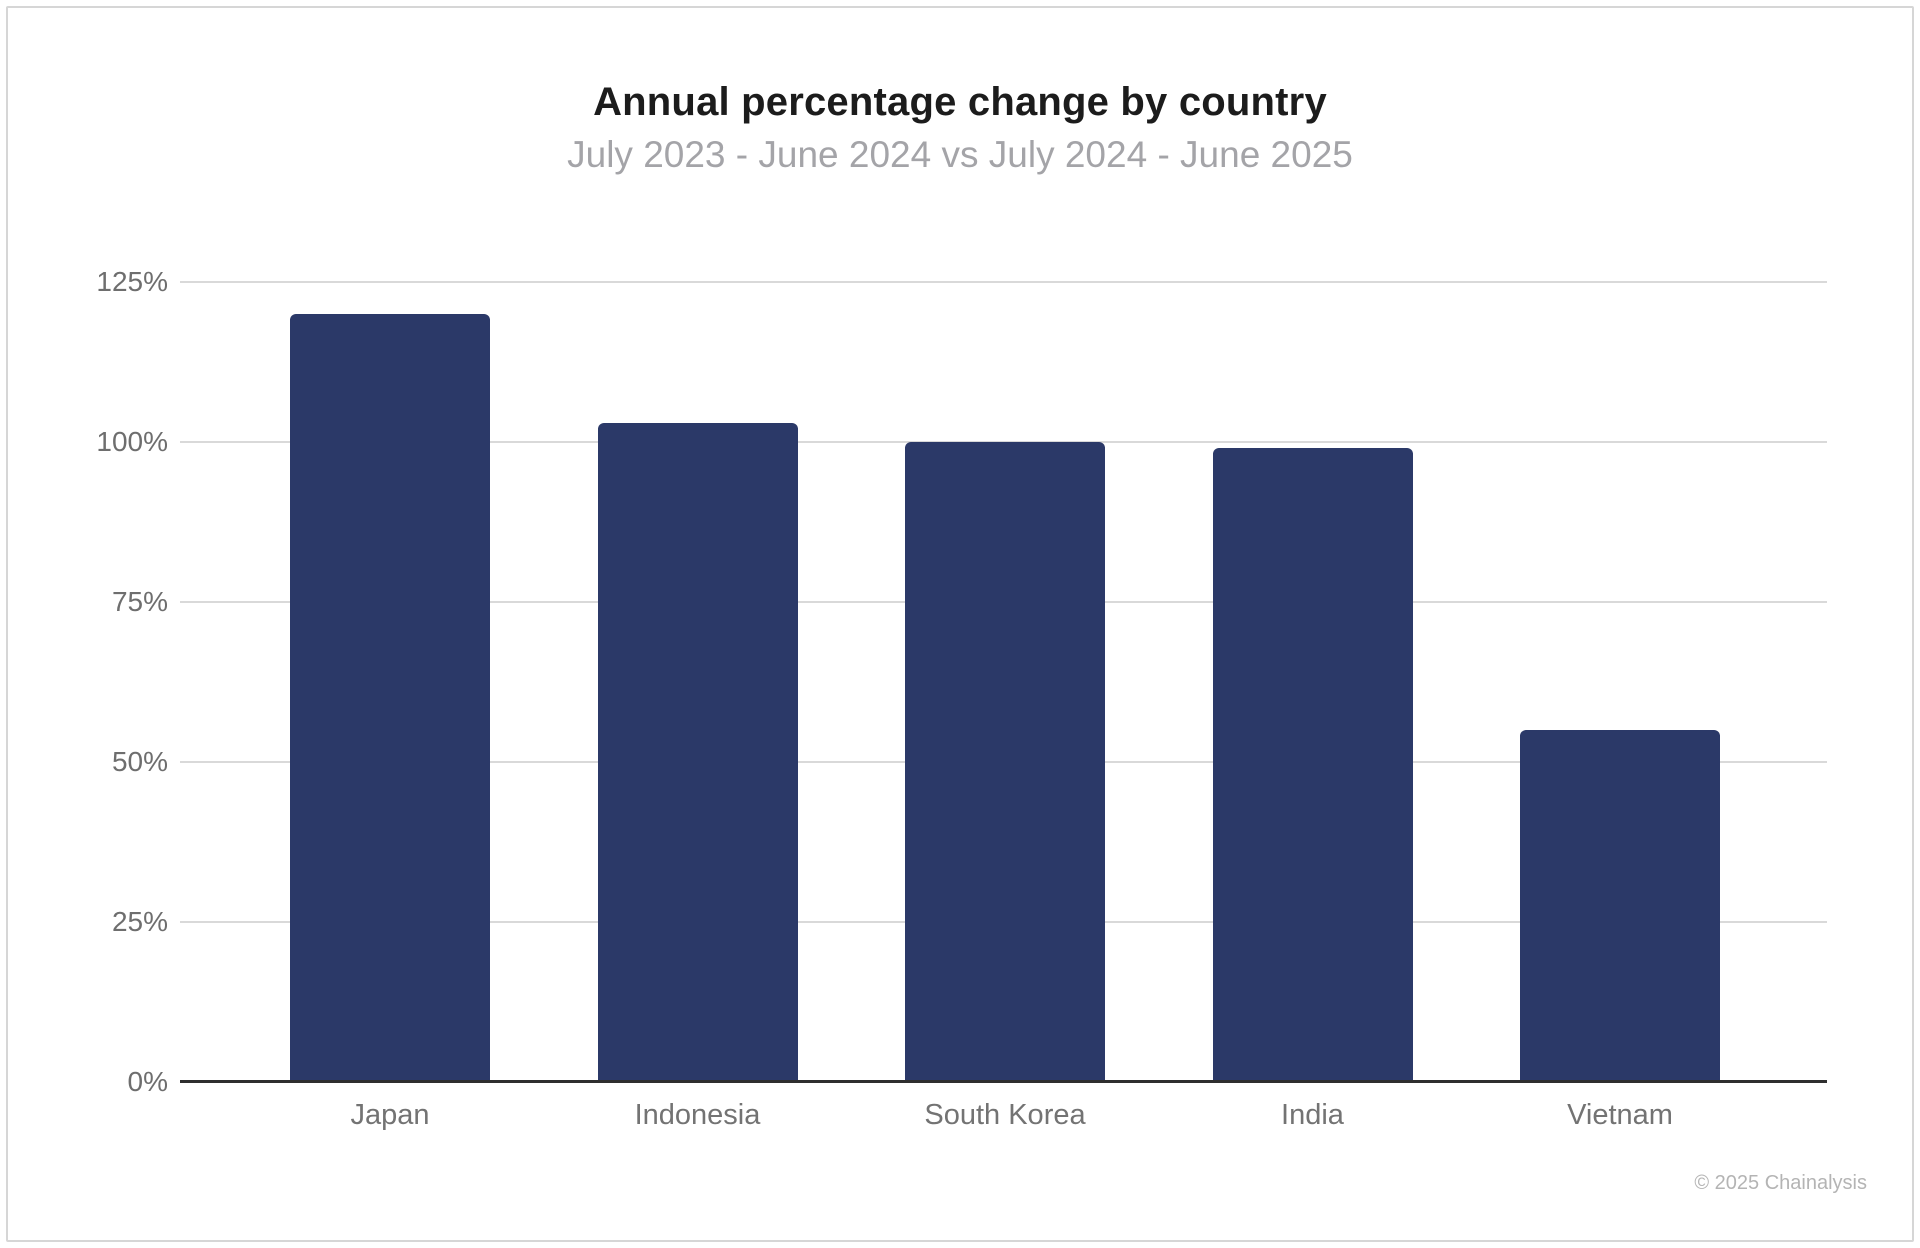 Image resolution: width=1920 pixels, height=1248 pixels. What do you see at coordinates (139, 761) in the screenshot?
I see `y-axis-tick-label-50: 50%` at bounding box center [139, 761].